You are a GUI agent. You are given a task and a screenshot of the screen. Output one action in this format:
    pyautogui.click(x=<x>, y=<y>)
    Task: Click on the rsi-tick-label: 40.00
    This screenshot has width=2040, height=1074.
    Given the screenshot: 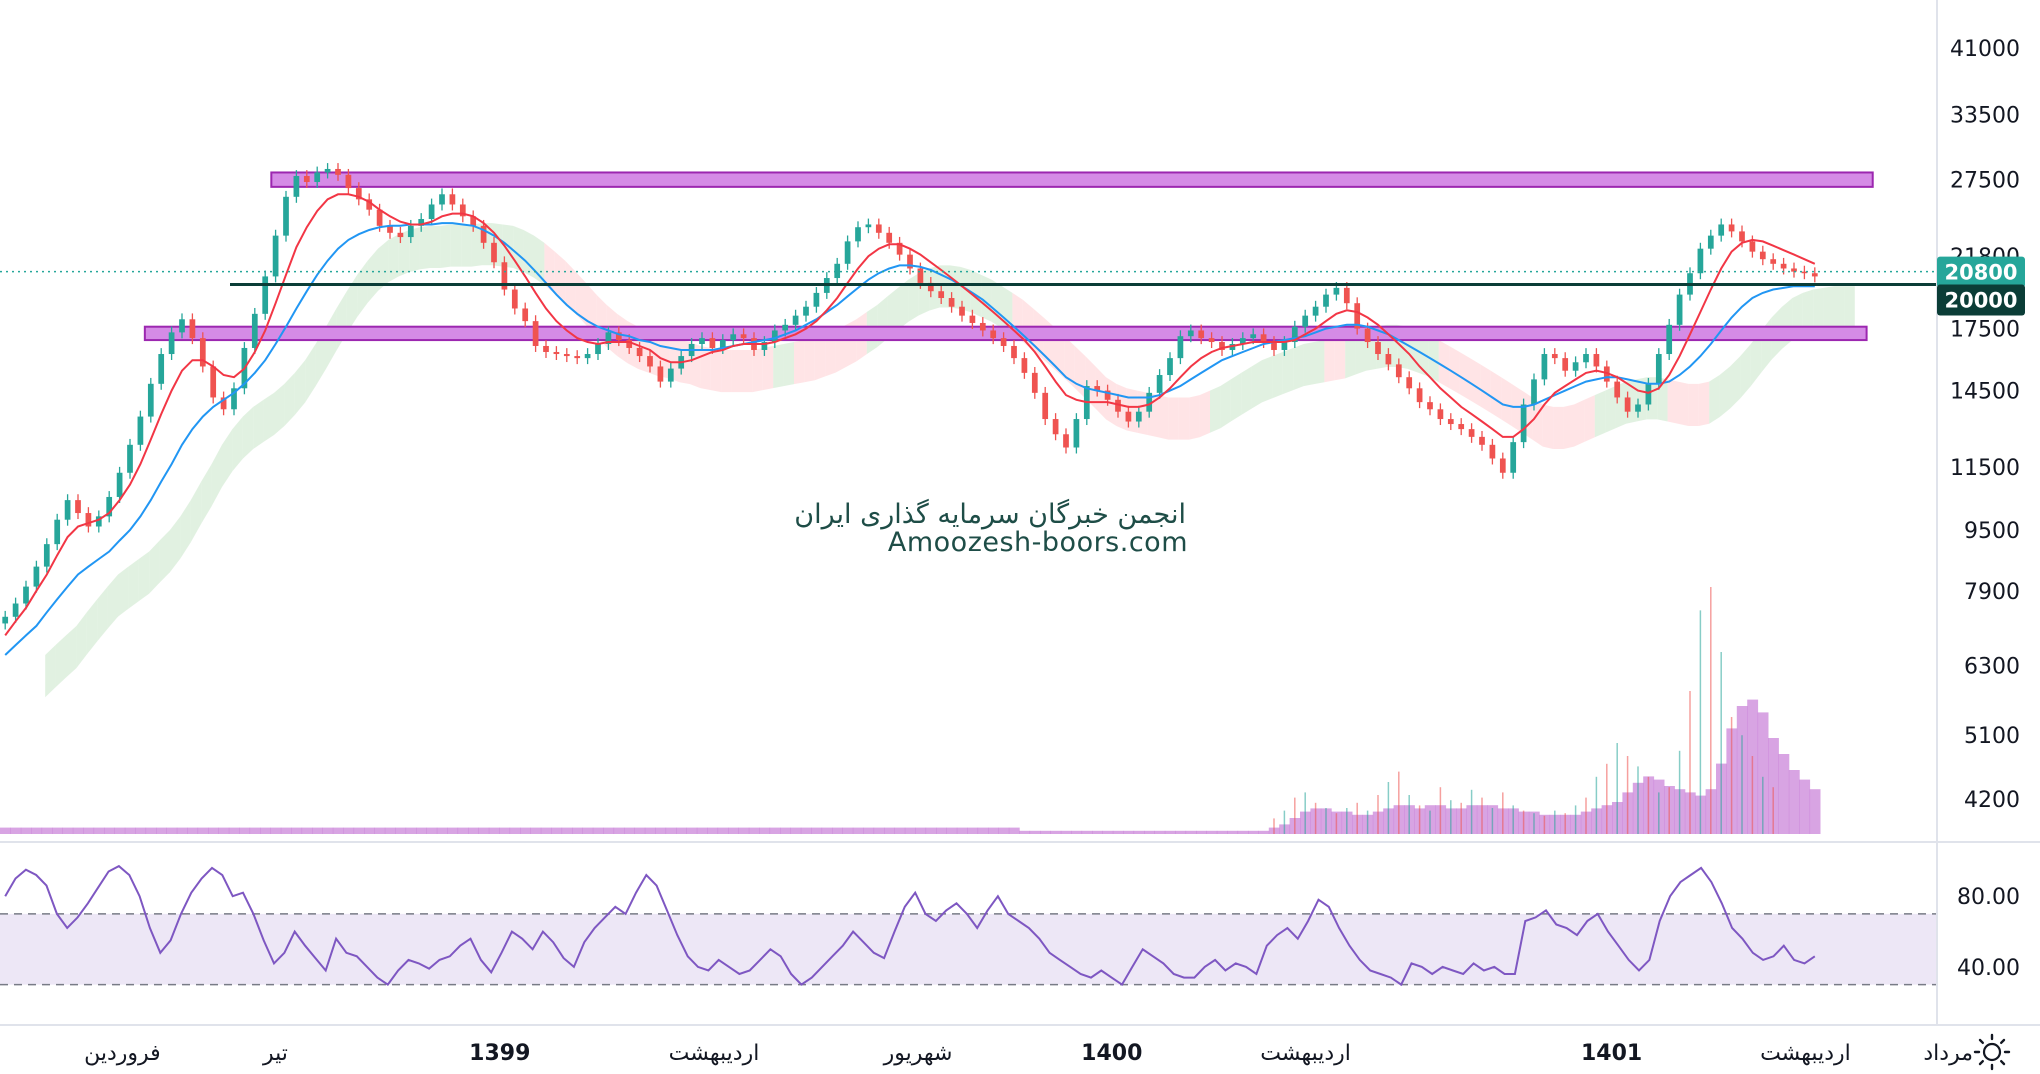 What is the action you would take?
    pyautogui.click(x=1988, y=968)
    